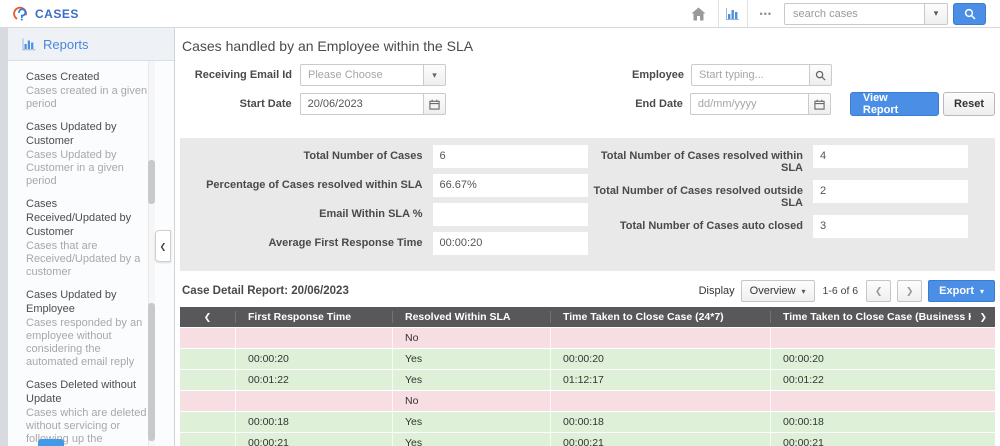 Image resolution: width=1000 pixels, height=446 pixels. What do you see at coordinates (207, 317) in the screenshot?
I see `scroll-columns-left-button: ❮` at bounding box center [207, 317].